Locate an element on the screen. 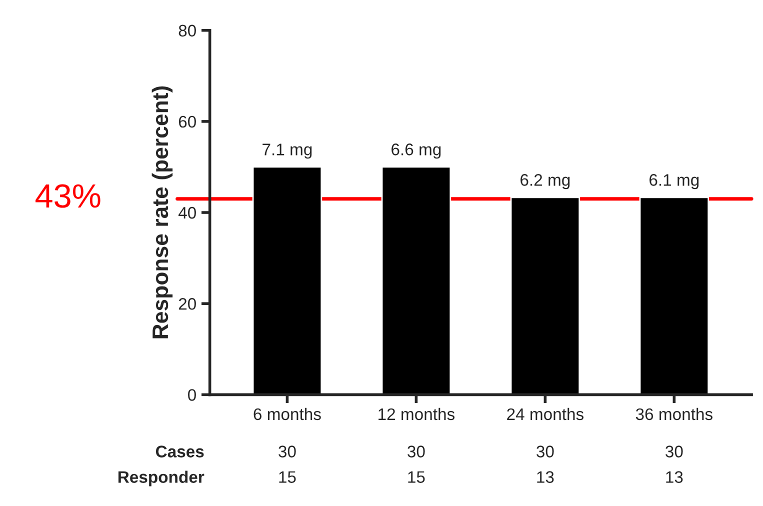 The width and height of the screenshot is (763, 506). y-tick-label: 60 is located at coordinates (187, 122).